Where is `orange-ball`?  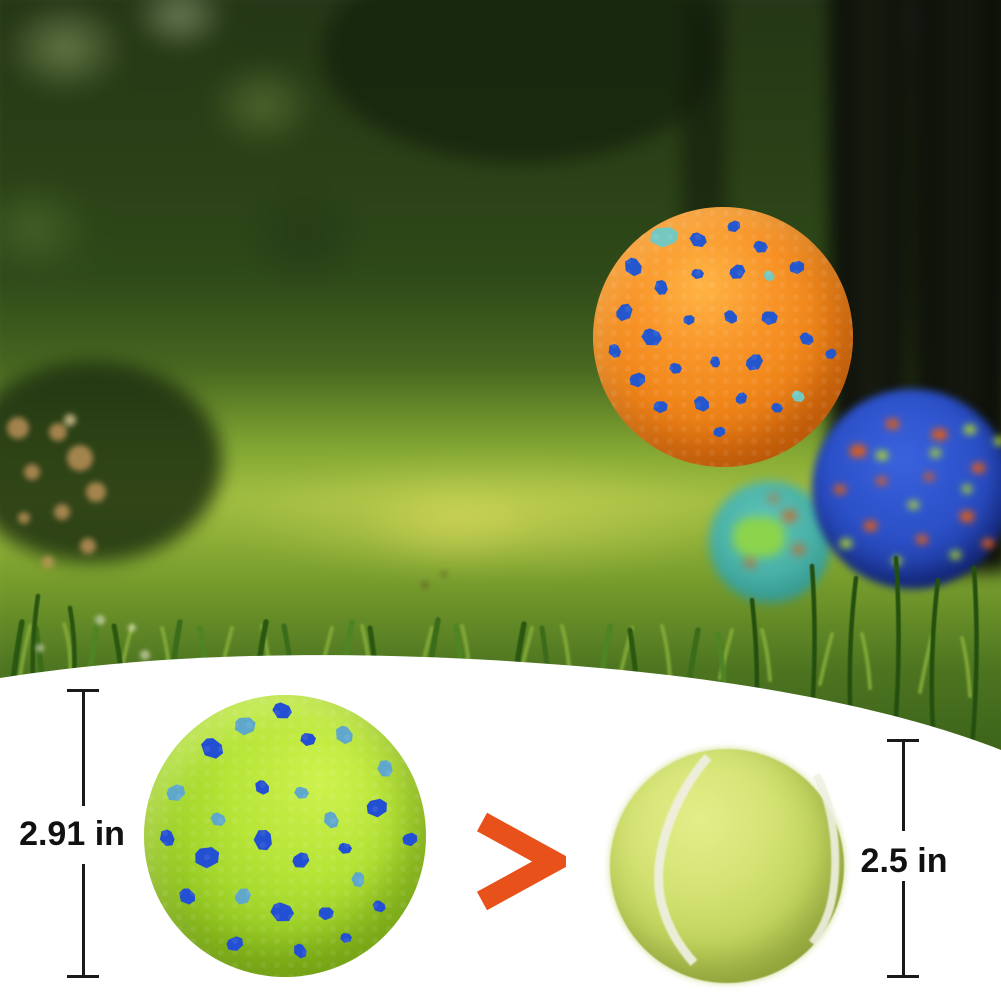
orange-ball is located at coordinates (723, 337).